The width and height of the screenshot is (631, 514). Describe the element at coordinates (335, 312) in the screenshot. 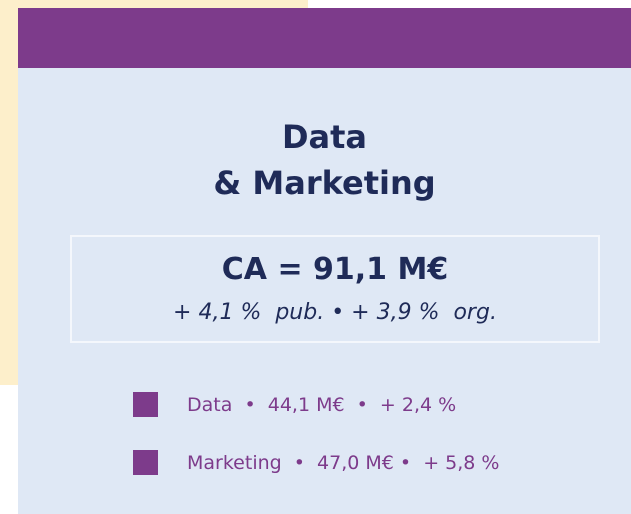

I see `kpi-sub: + 4,1 % pub. • + 3,9 % org.` at that location.